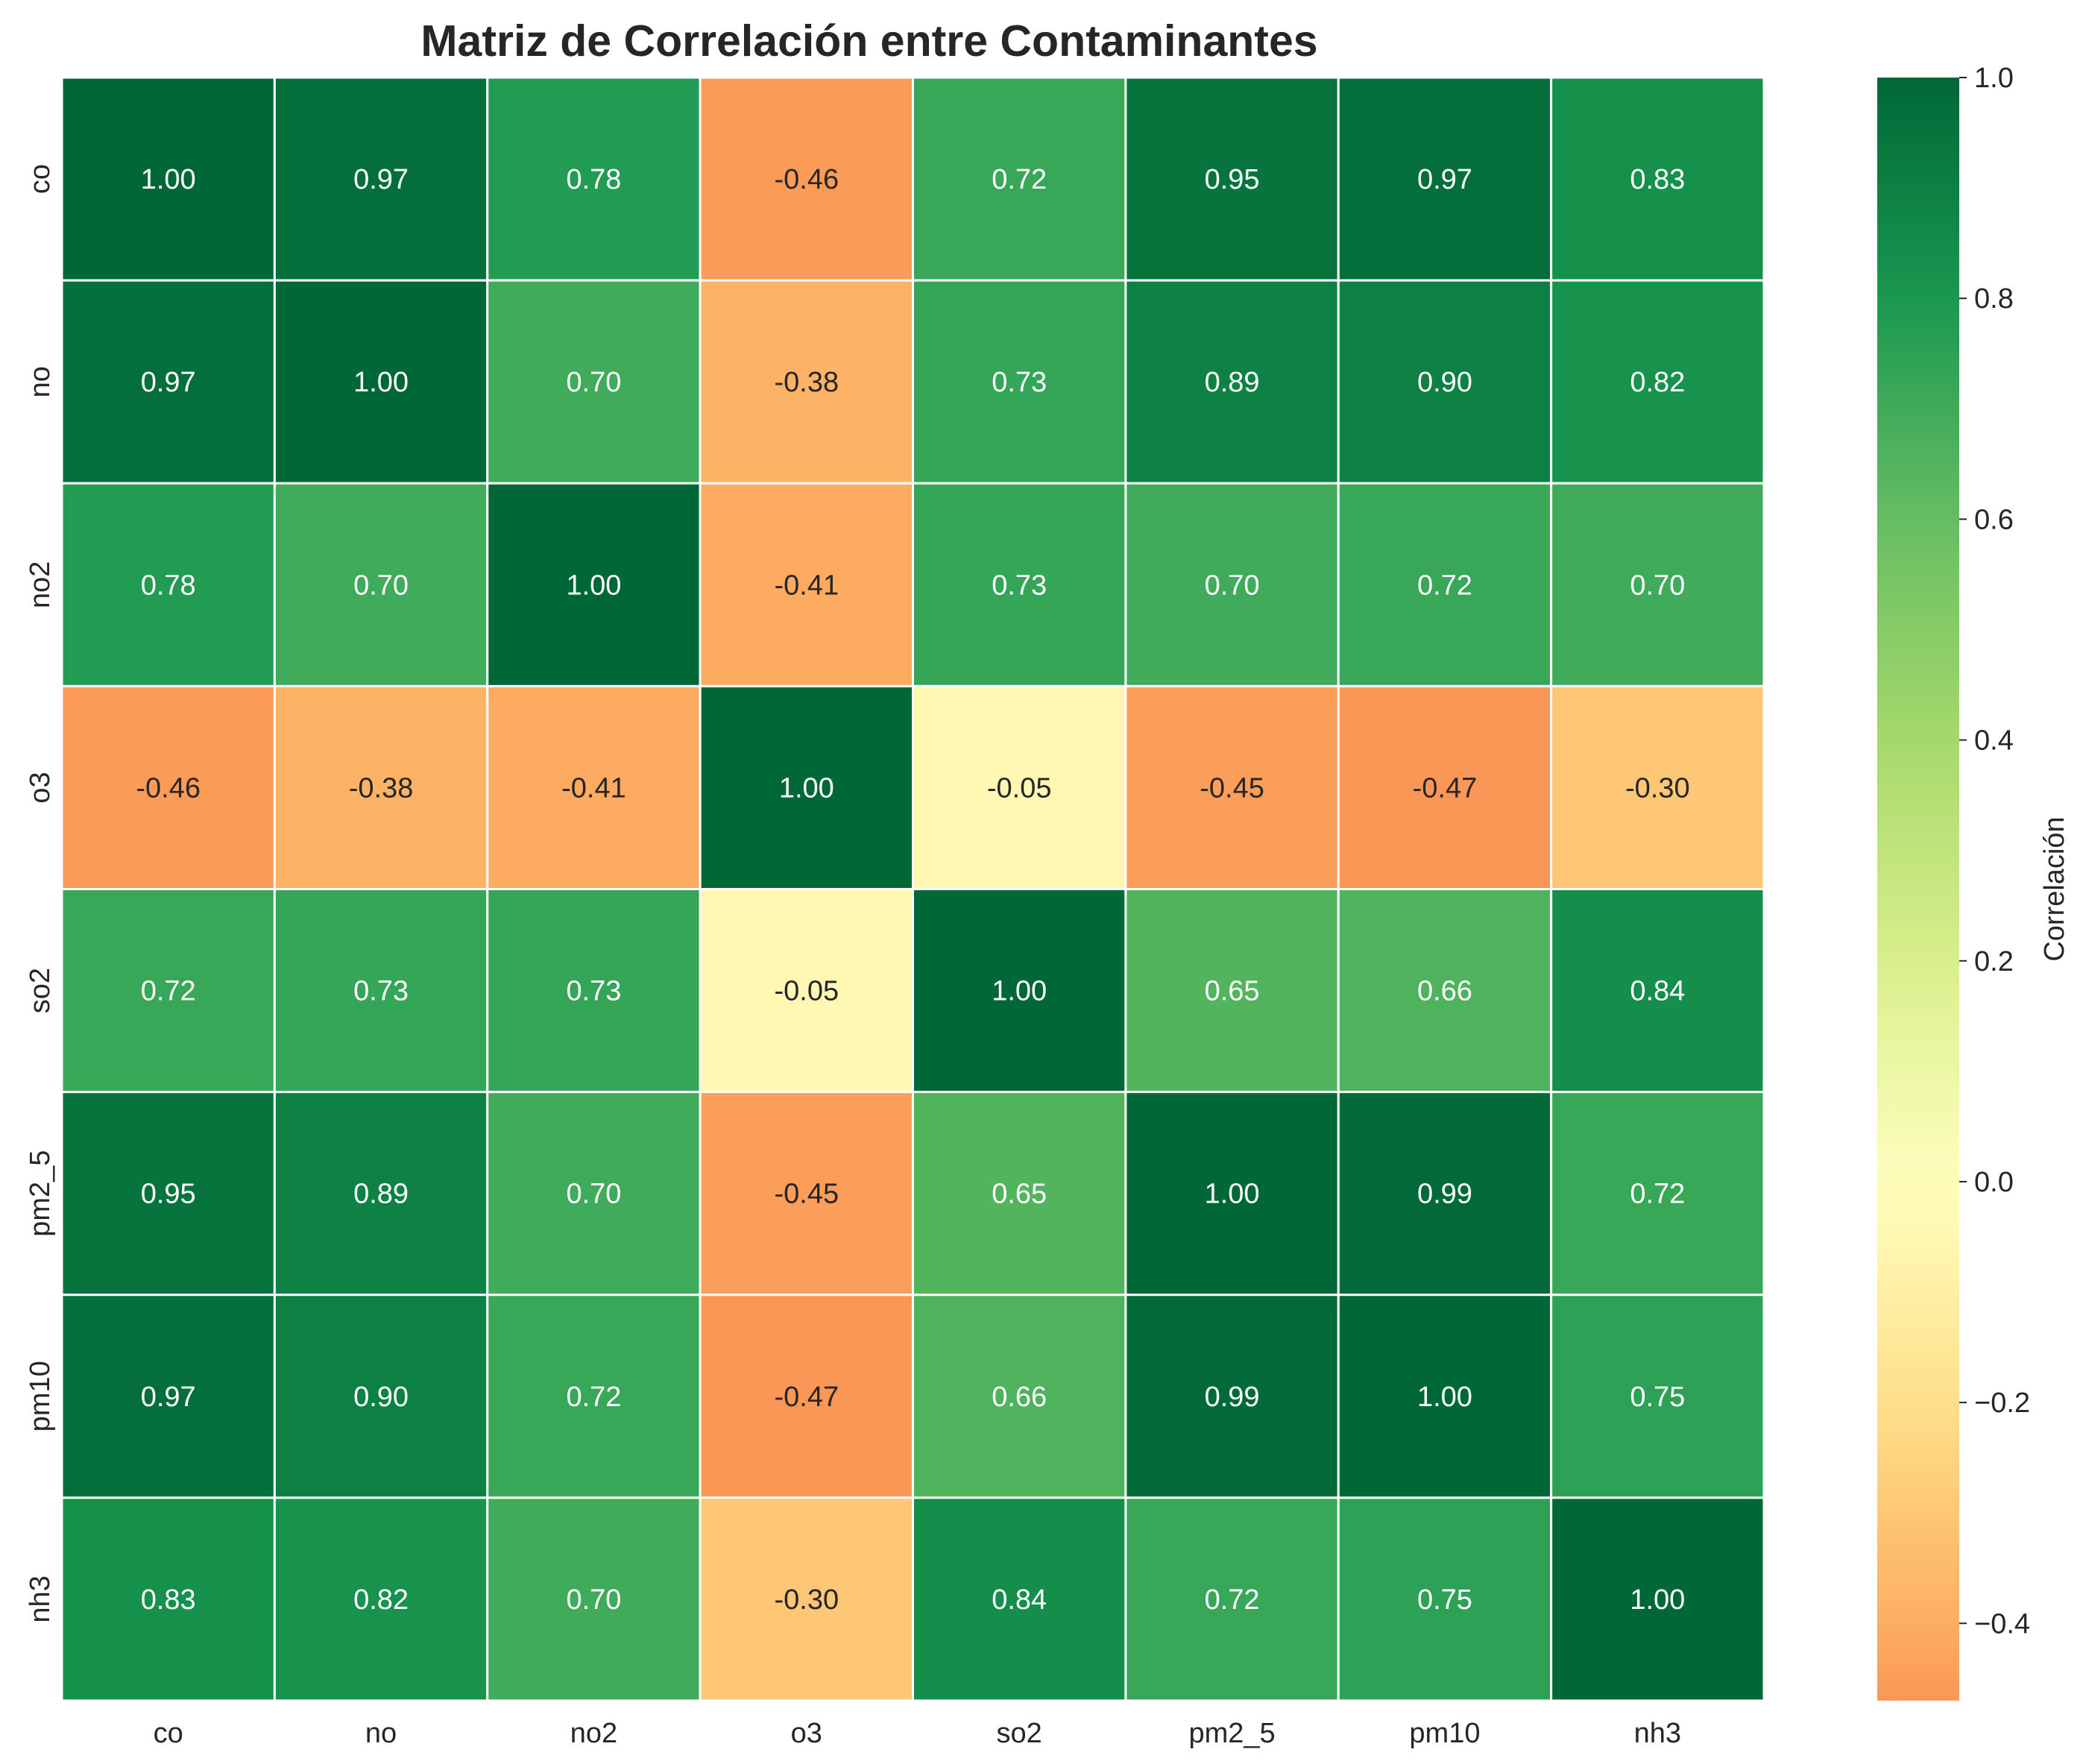  What do you see at coordinates (168, 1600) in the screenshot?
I see `cell-value-label: 0.83` at bounding box center [168, 1600].